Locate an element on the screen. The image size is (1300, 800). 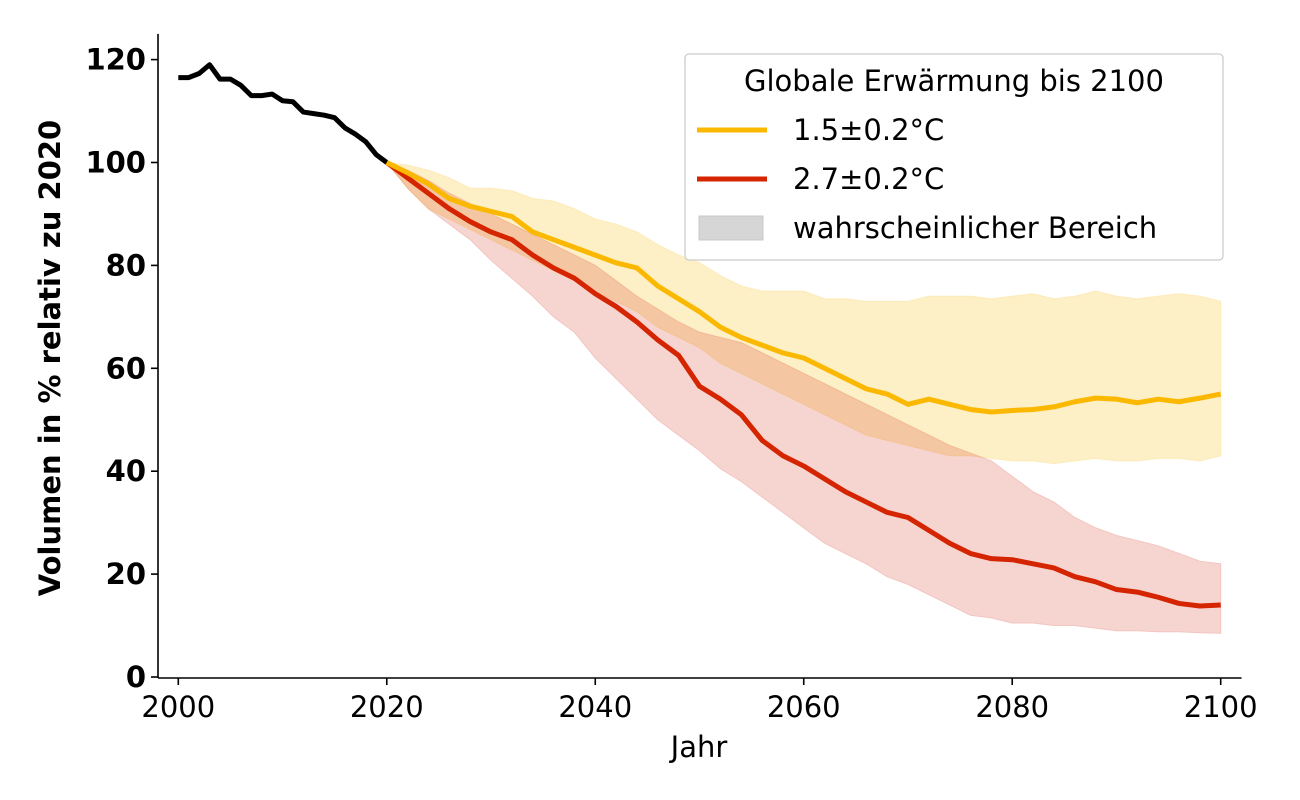
x-tick-label: 2040 is located at coordinates (595, 707).